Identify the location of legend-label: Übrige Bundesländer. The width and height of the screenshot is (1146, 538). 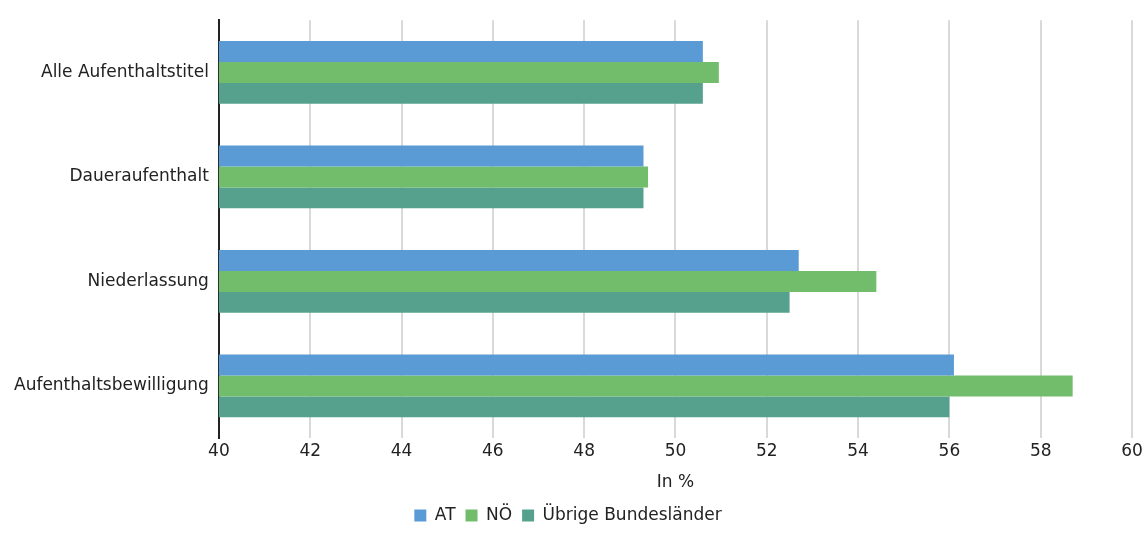
(632, 513).